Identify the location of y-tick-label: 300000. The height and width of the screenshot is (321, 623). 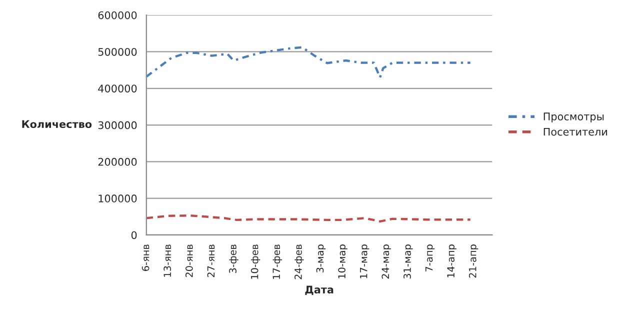
(117, 125).